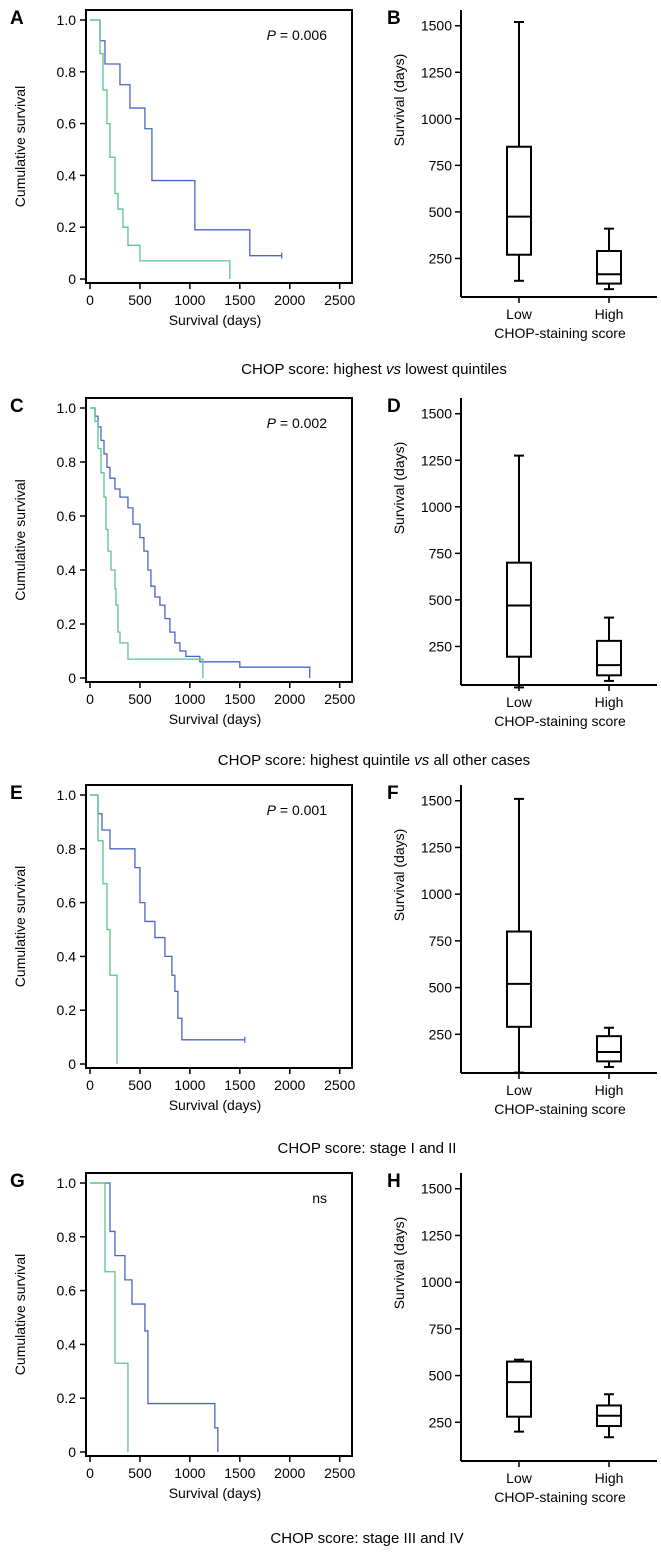 Image resolution: width=661 pixels, height=1555 pixels. What do you see at coordinates (301, 423) in the screenshot?
I see `p-value-text: = 0.002` at bounding box center [301, 423].